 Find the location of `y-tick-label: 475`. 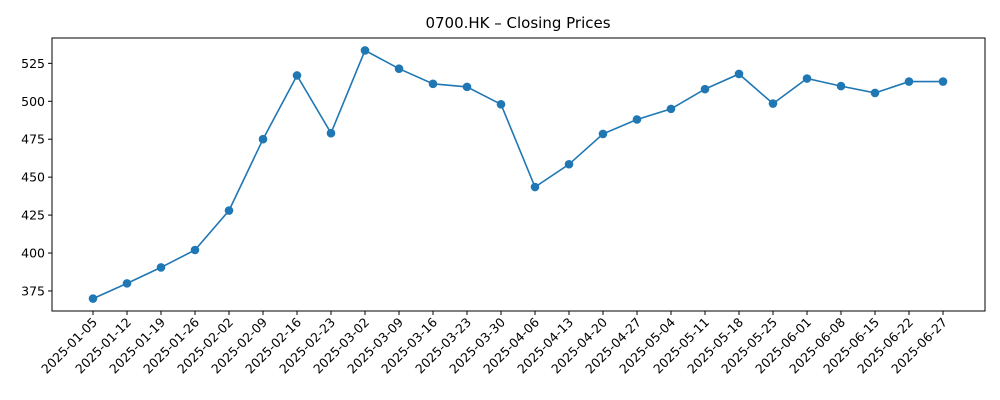

y-tick-label: 475 is located at coordinates (33, 139).